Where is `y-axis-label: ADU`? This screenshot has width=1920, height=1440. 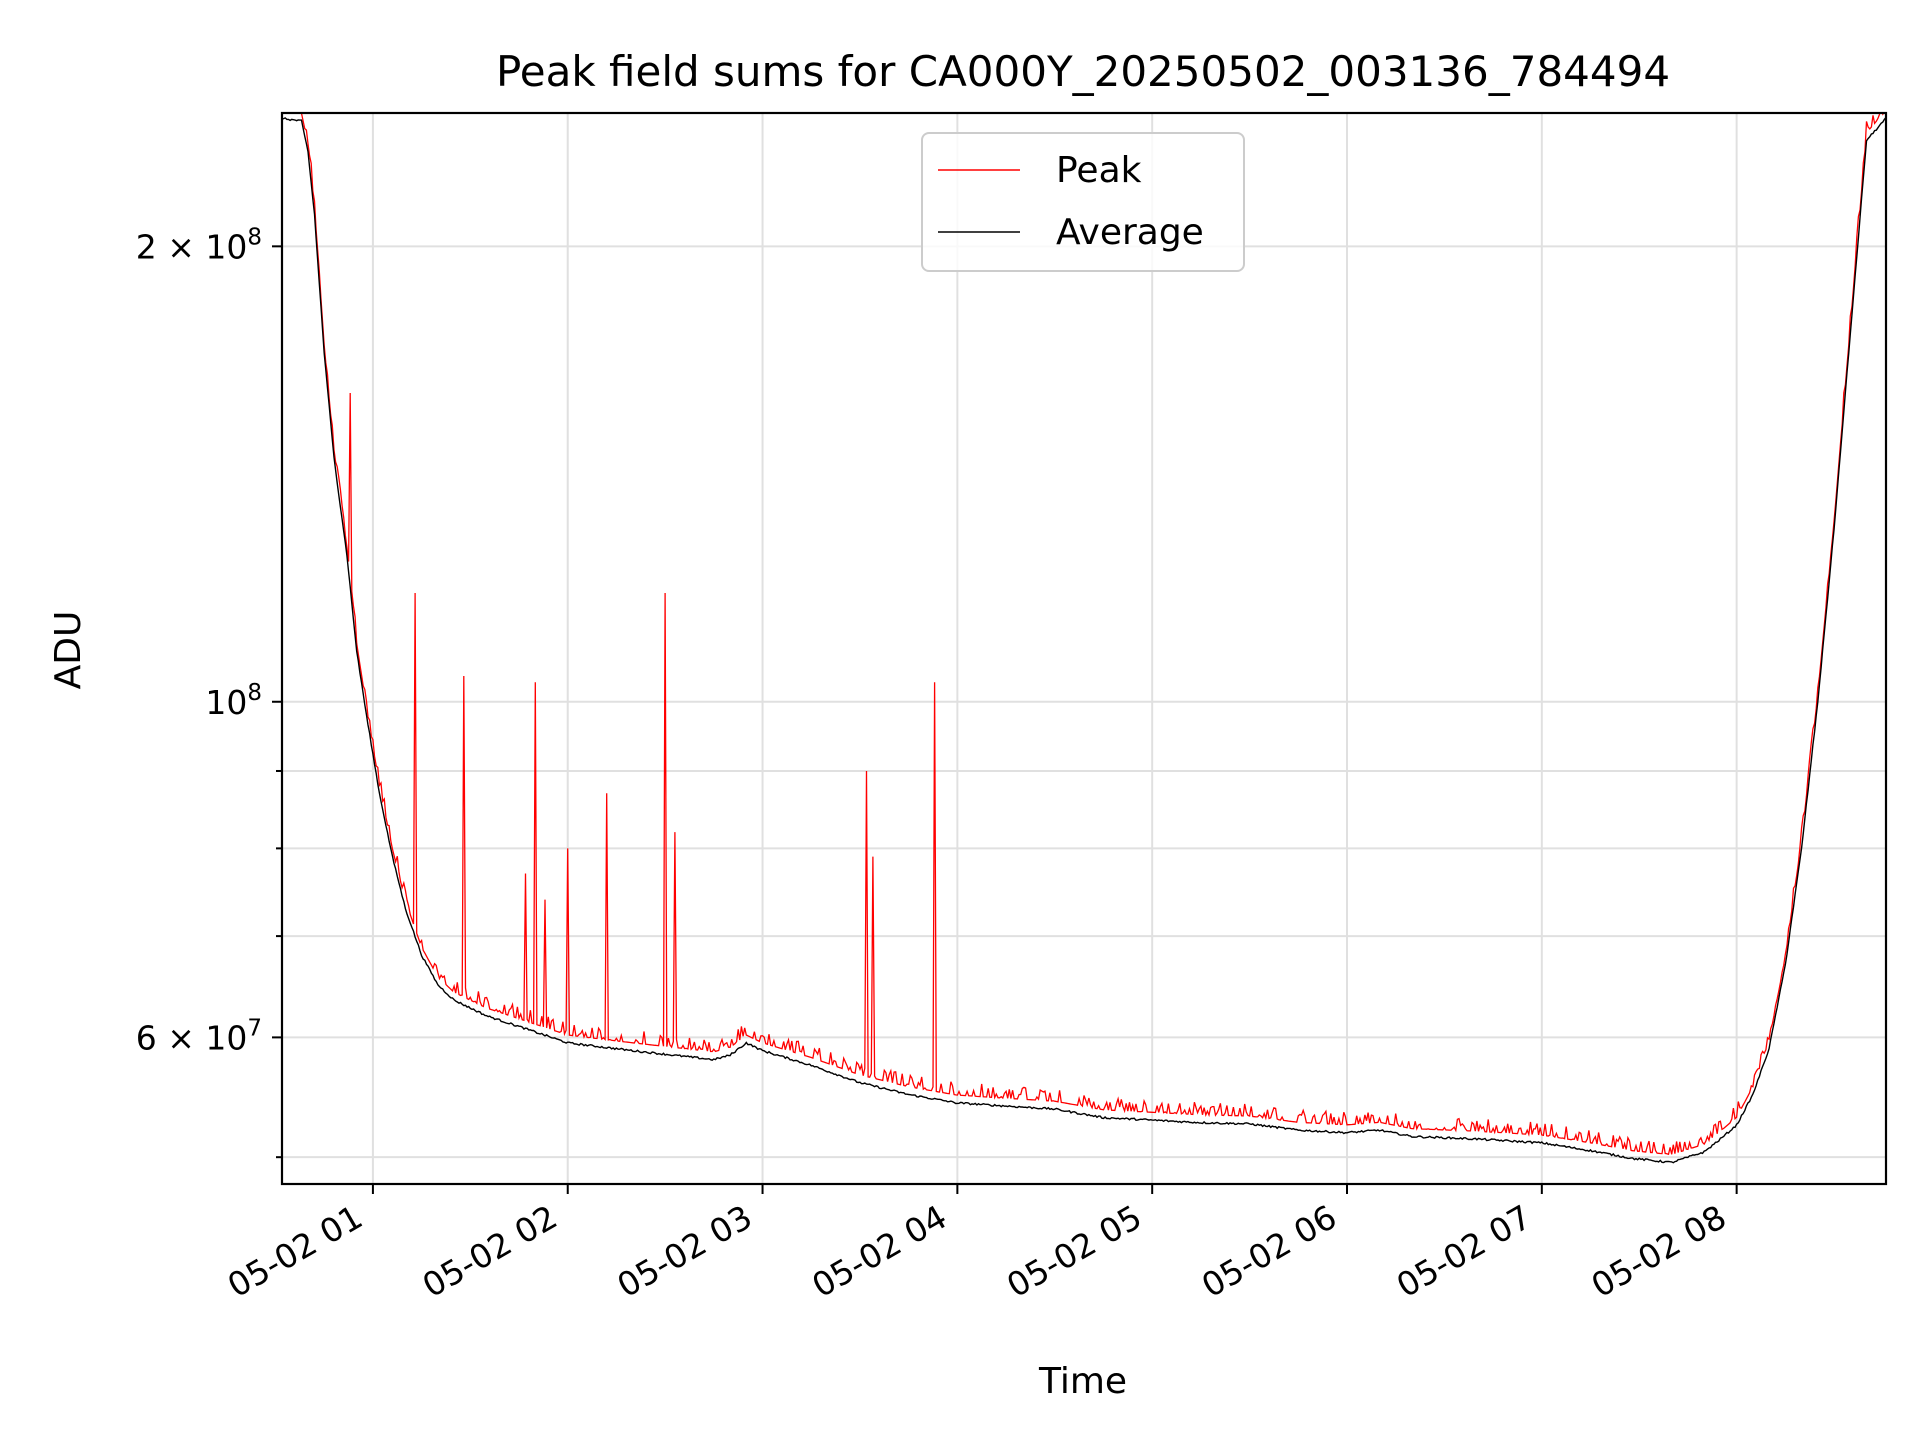
y-axis-label: ADU is located at coordinates (68, 650).